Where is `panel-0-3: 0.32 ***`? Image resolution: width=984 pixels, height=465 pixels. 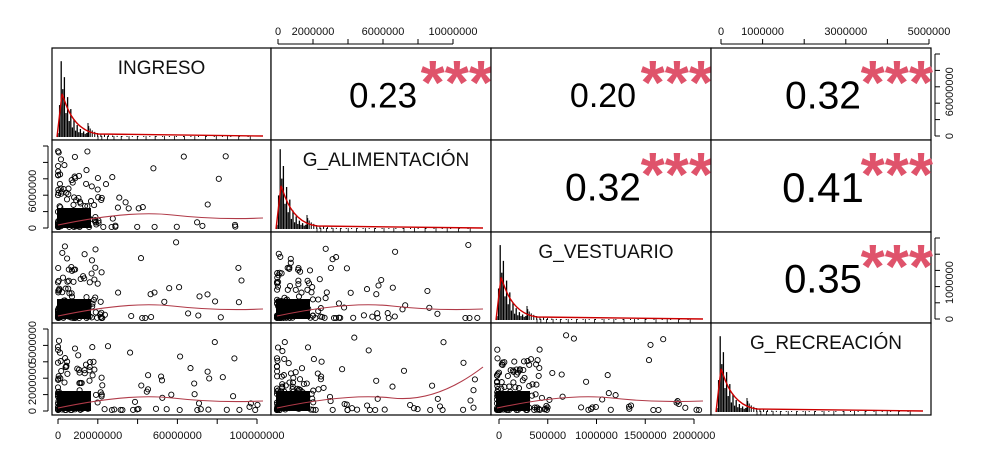
panel-0-3: 0.32 *** is located at coordinates (822, 94).